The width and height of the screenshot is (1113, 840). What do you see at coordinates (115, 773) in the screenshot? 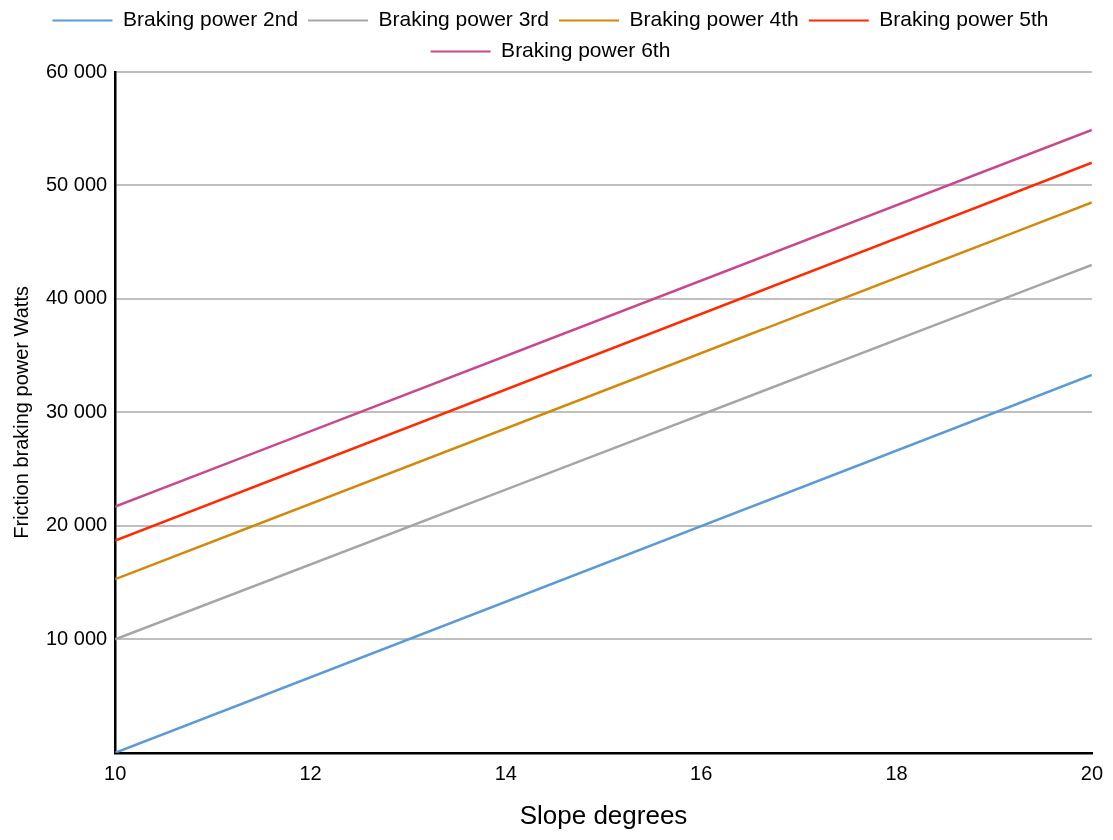
I see `x-tick-label: 10` at bounding box center [115, 773].